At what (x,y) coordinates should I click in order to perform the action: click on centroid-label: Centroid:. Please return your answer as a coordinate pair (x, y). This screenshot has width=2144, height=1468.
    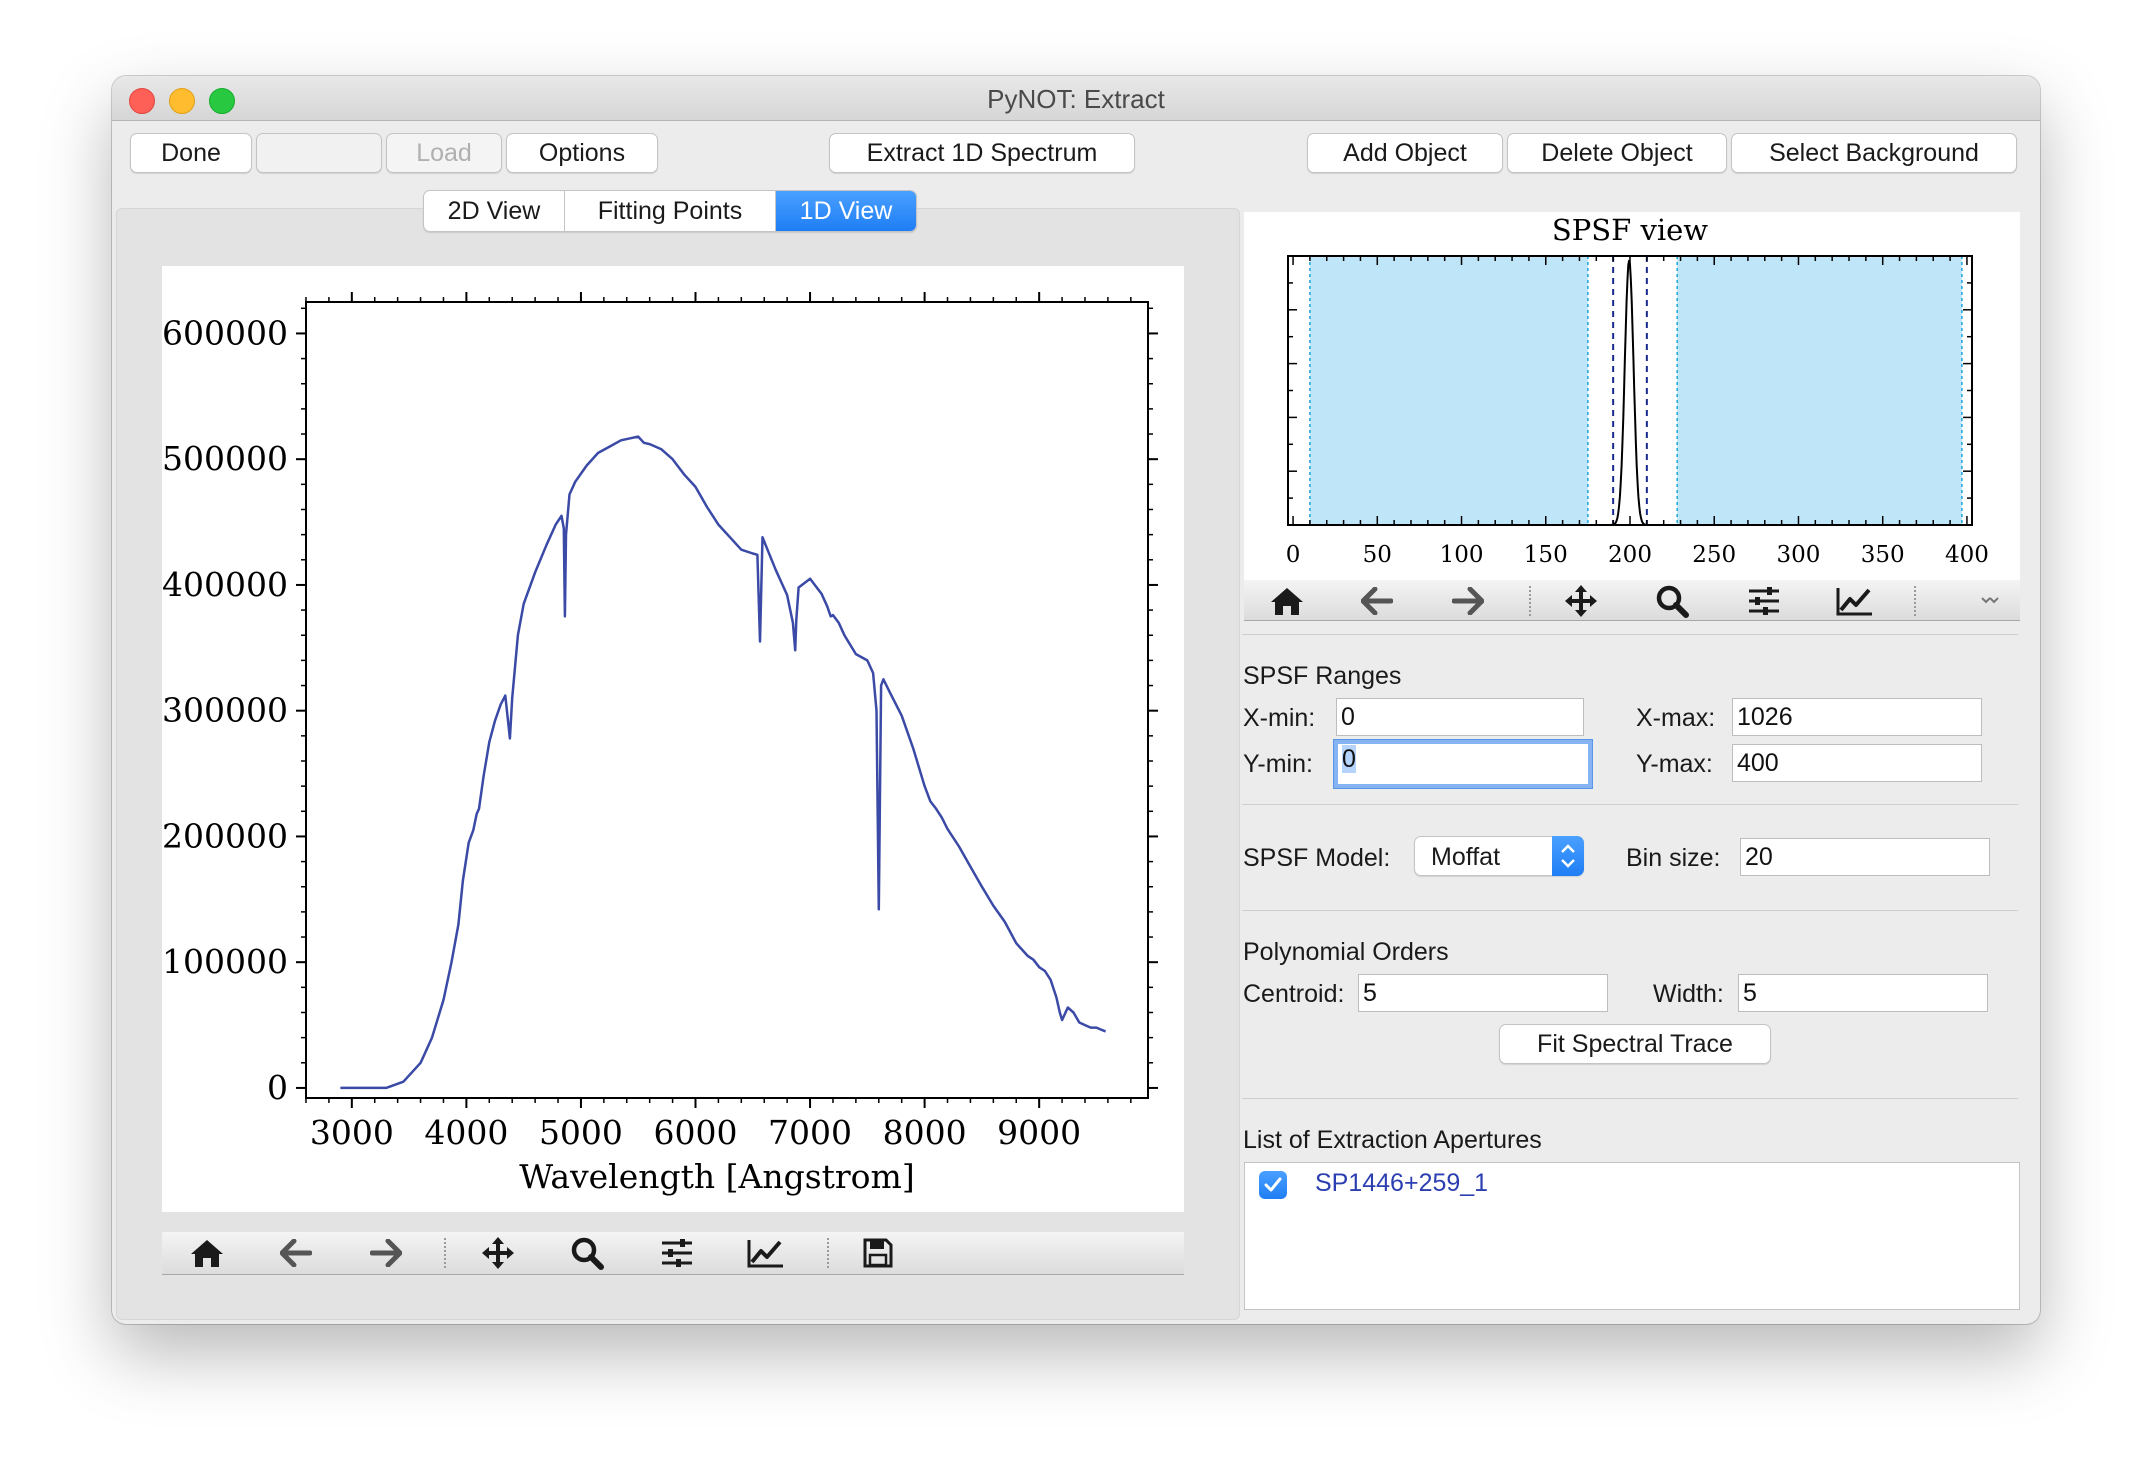
    Looking at the image, I should click on (1294, 994).